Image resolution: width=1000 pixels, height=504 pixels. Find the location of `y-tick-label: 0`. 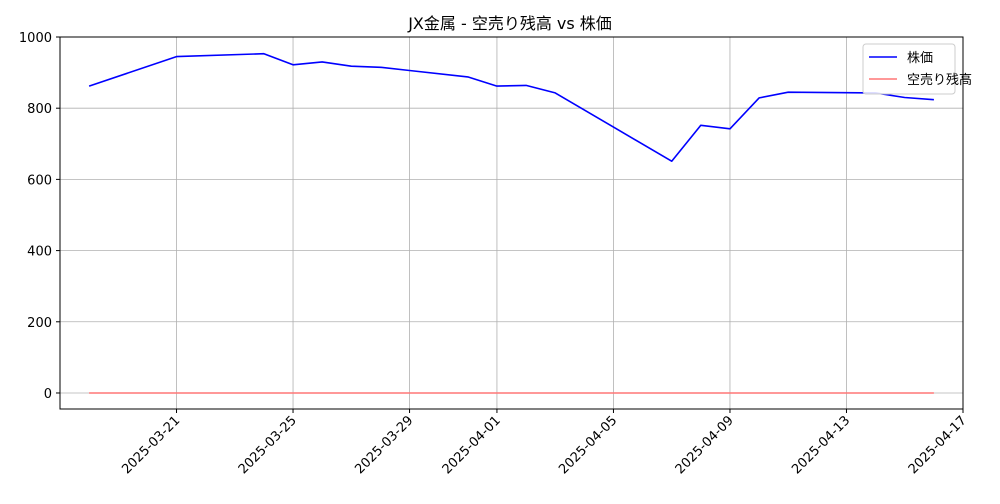

y-tick-label: 0 is located at coordinates (48, 394).